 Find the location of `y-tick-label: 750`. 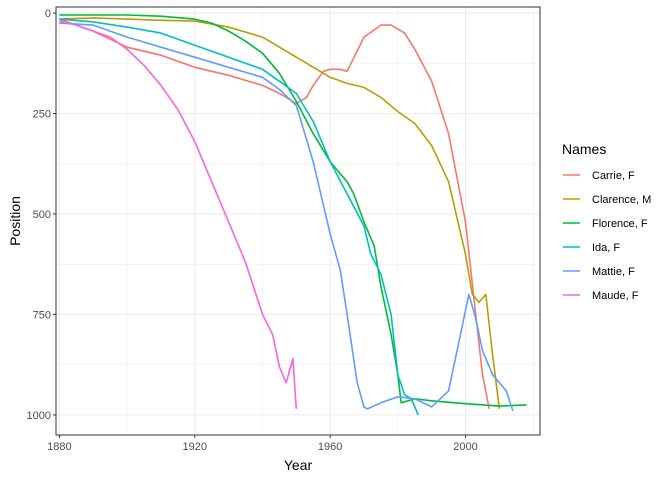

y-tick-label: 750 is located at coordinates (42, 315).